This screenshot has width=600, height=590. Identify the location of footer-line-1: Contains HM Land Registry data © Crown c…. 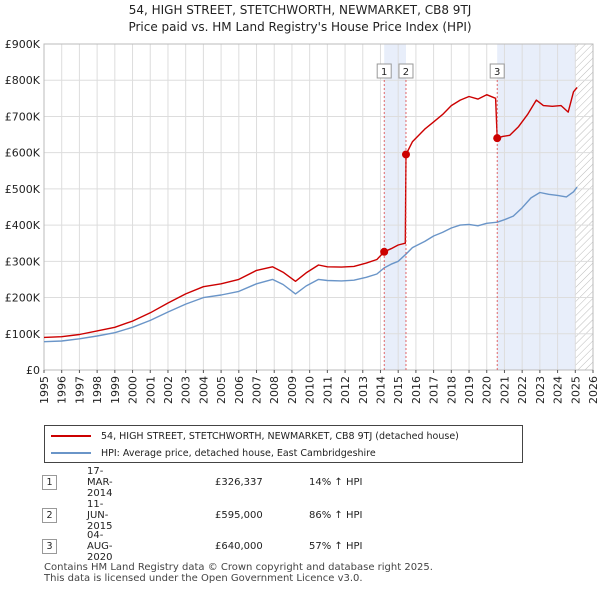
(238, 567).